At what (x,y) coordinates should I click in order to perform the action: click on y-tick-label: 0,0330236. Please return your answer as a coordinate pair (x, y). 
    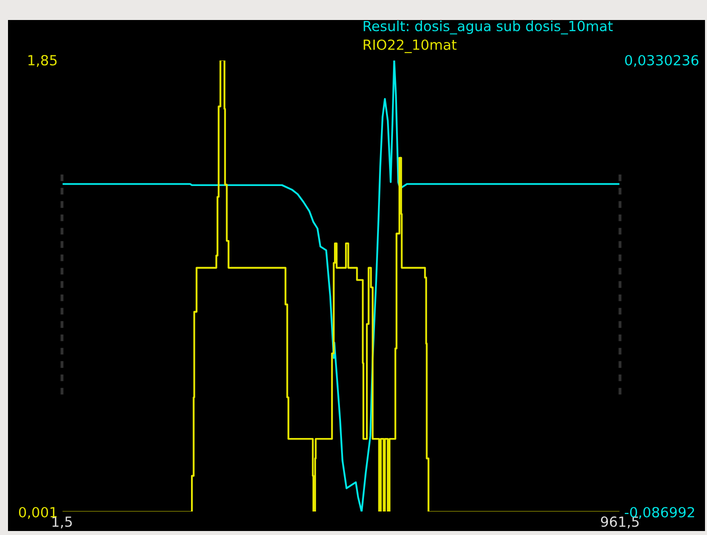
    Looking at the image, I should click on (661, 60).